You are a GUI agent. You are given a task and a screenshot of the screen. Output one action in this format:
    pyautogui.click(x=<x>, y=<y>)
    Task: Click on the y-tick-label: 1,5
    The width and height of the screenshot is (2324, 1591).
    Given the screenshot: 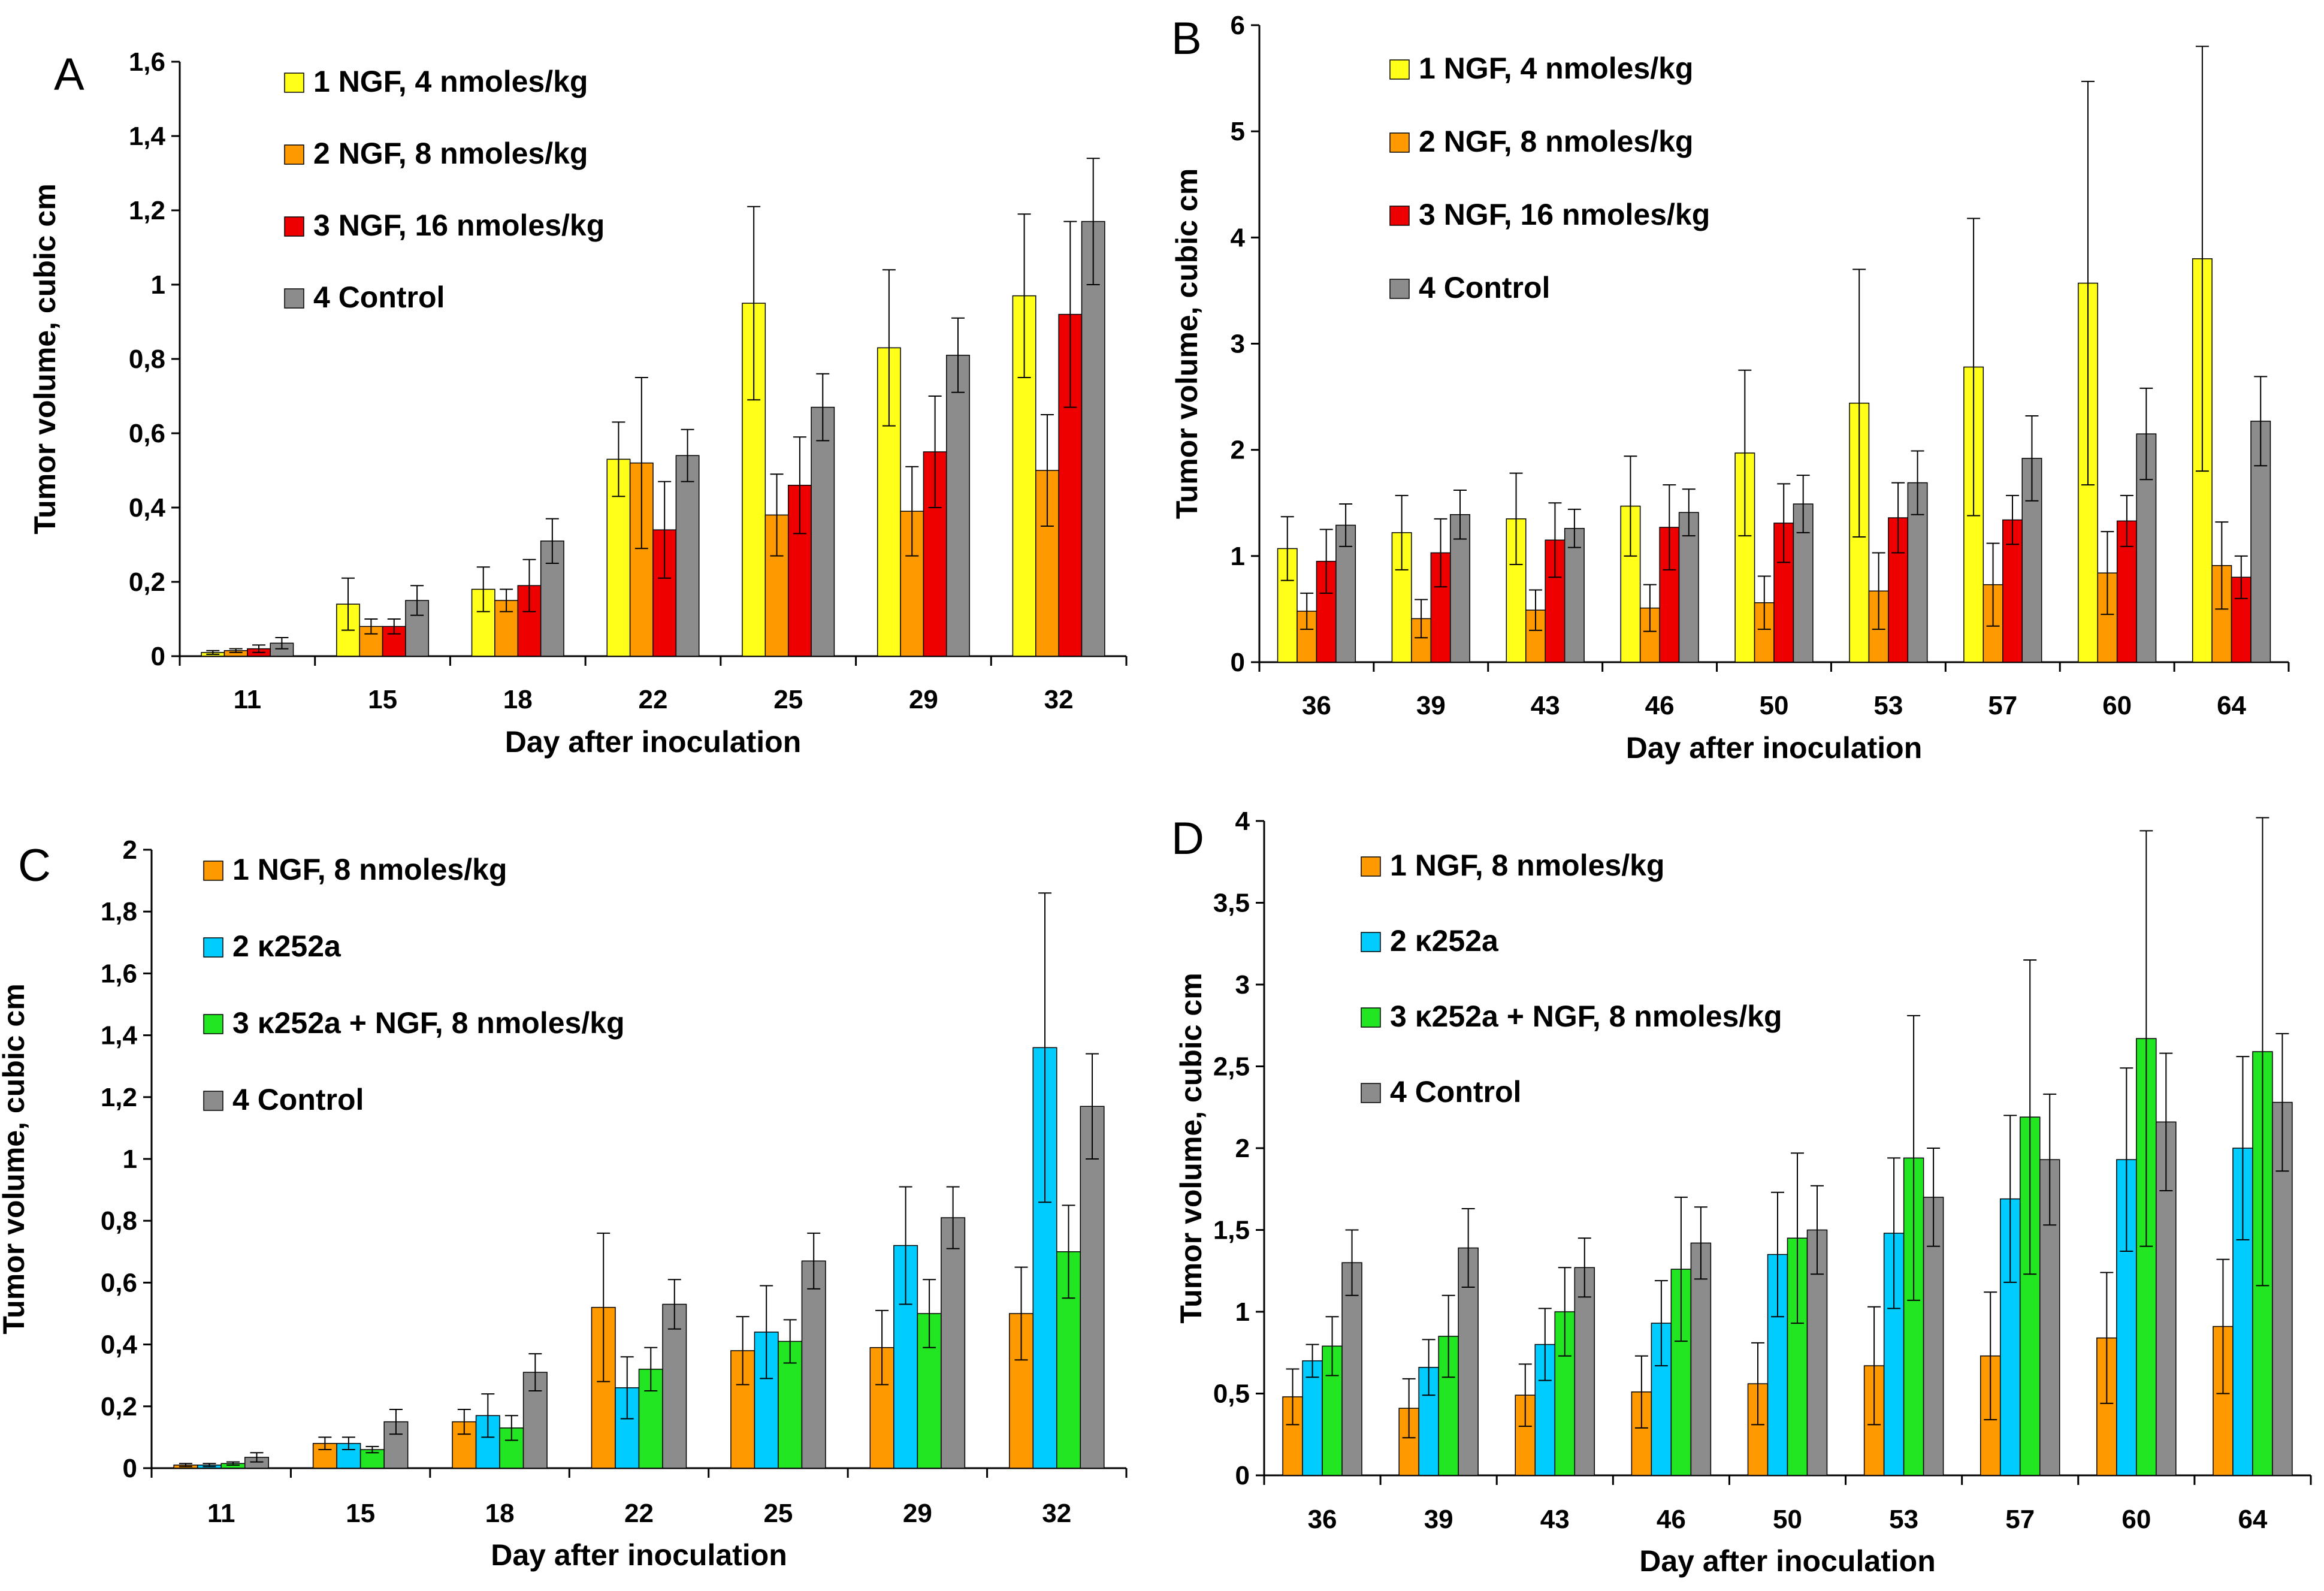 What is the action you would take?
    pyautogui.click(x=1231, y=1230)
    